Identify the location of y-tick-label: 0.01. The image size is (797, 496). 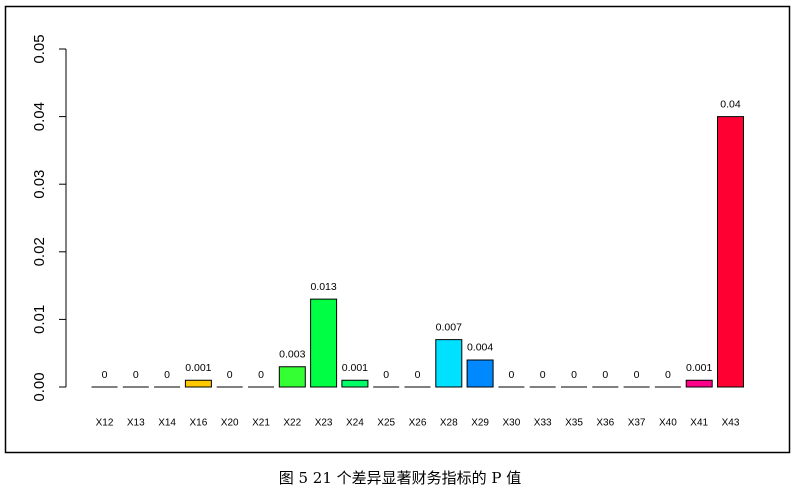
(39, 319).